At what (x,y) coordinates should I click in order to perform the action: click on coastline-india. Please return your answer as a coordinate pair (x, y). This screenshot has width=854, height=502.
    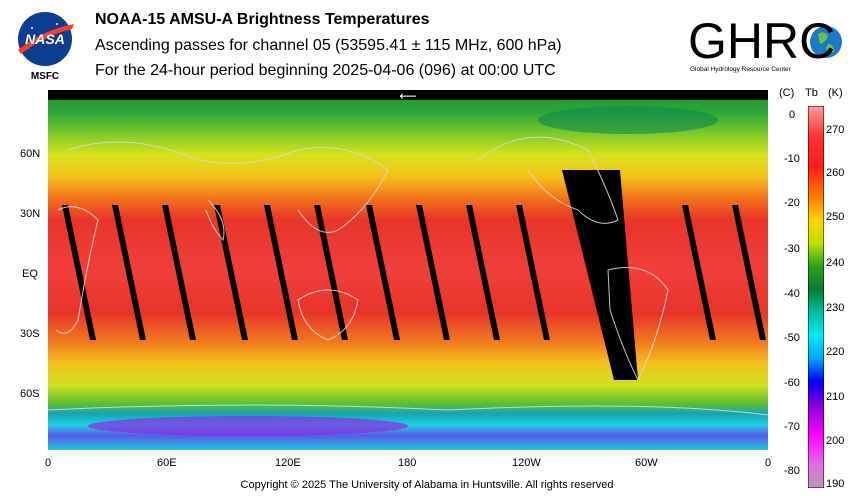
    Looking at the image, I should click on (215, 220).